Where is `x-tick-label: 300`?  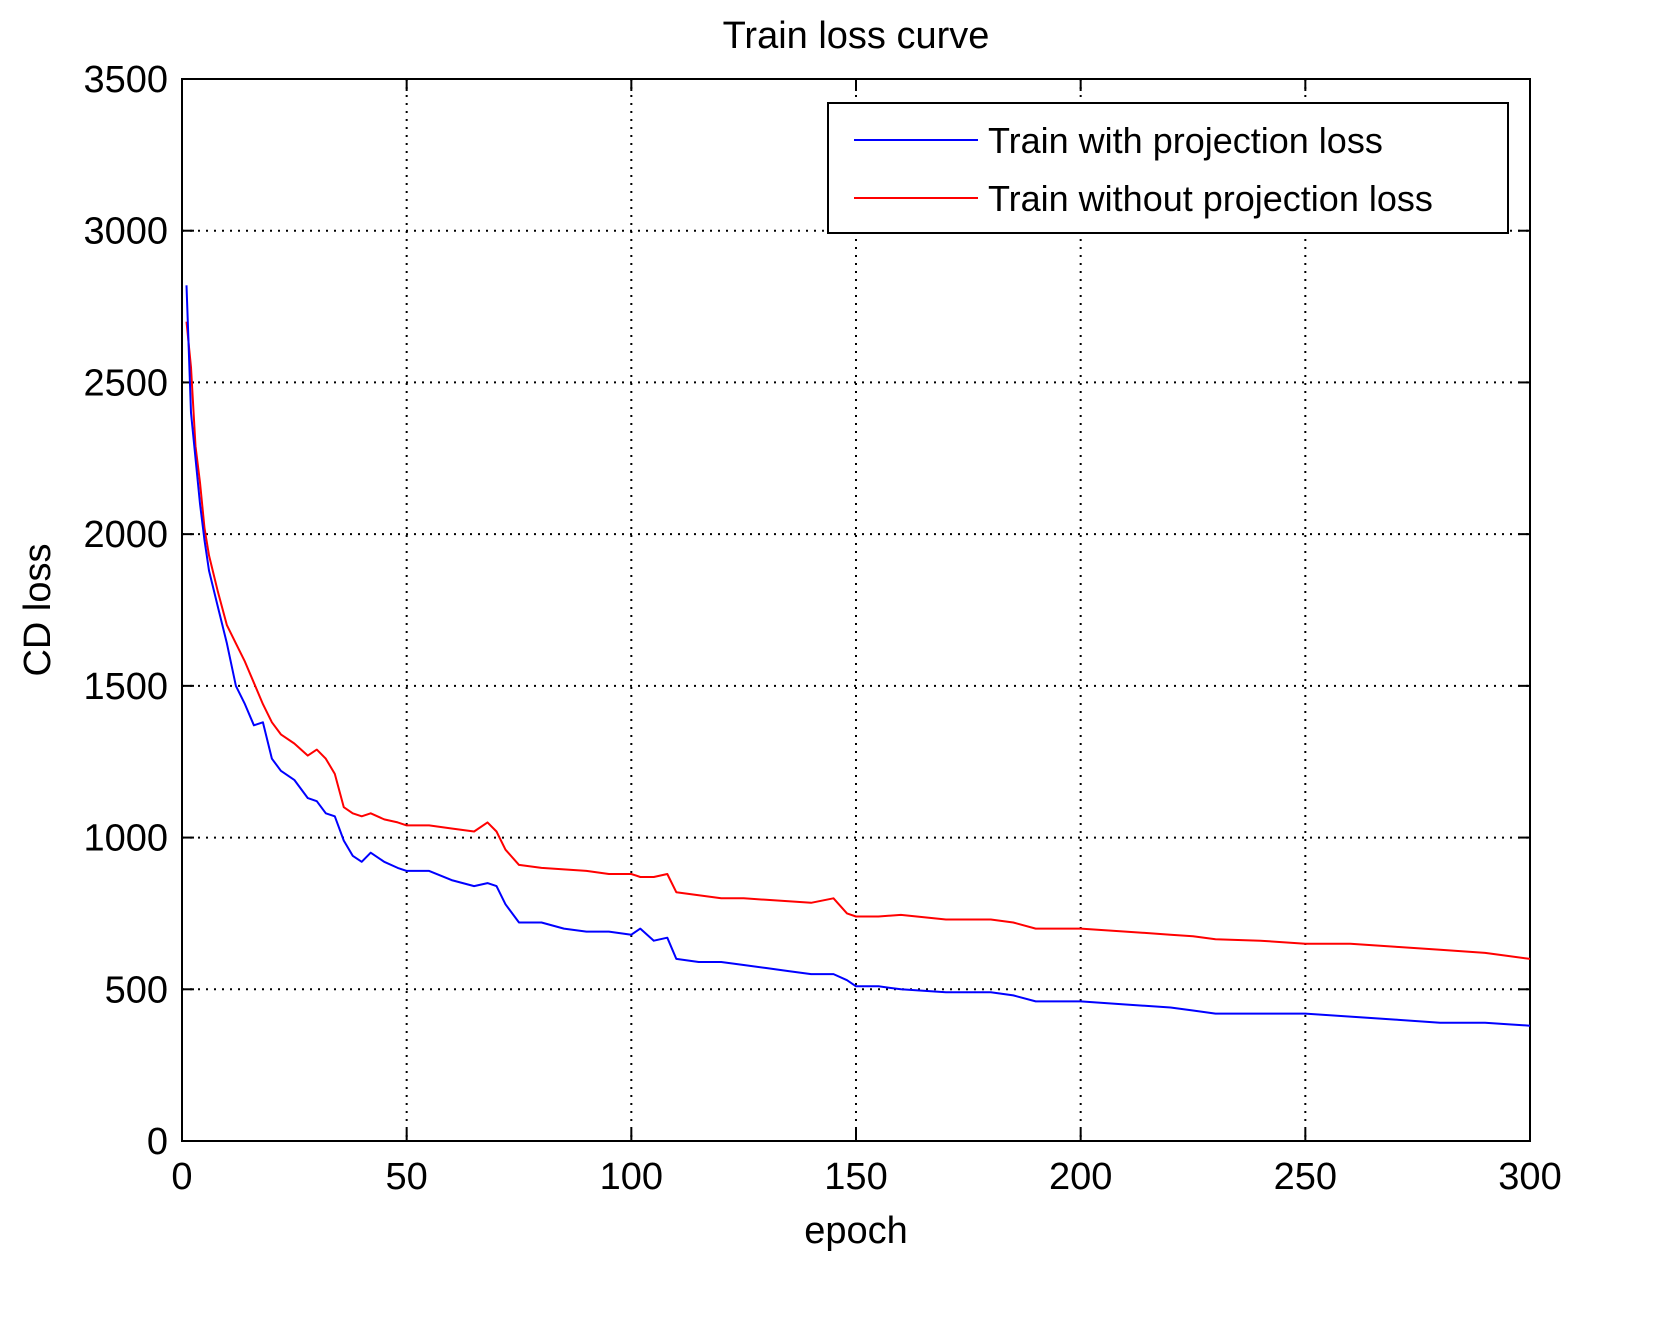
x-tick-label: 300 is located at coordinates (1529, 1177).